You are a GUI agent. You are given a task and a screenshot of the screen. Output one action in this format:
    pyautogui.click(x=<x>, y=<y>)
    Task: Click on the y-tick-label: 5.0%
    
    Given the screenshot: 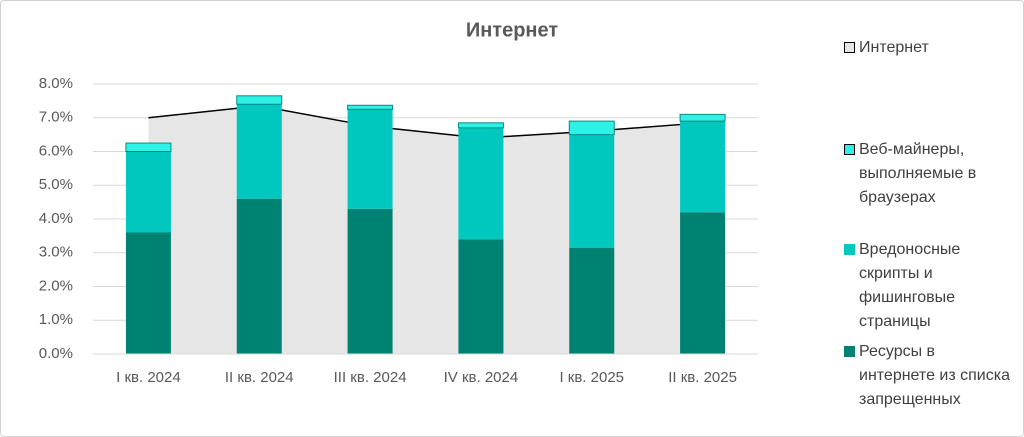 What is the action you would take?
    pyautogui.click(x=56, y=184)
    